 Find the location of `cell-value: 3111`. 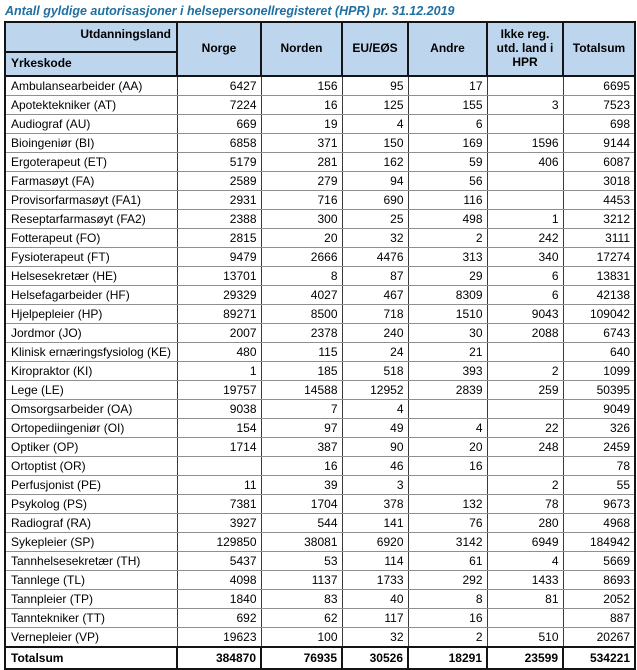

cell-value: 3111 is located at coordinates (599, 238).